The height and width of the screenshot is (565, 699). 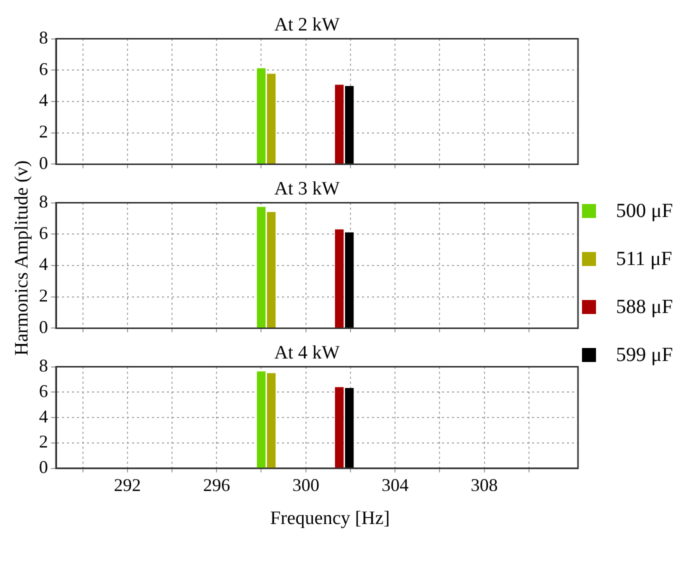 What do you see at coordinates (127, 484) in the screenshot?
I see `x-tick-label: 292` at bounding box center [127, 484].